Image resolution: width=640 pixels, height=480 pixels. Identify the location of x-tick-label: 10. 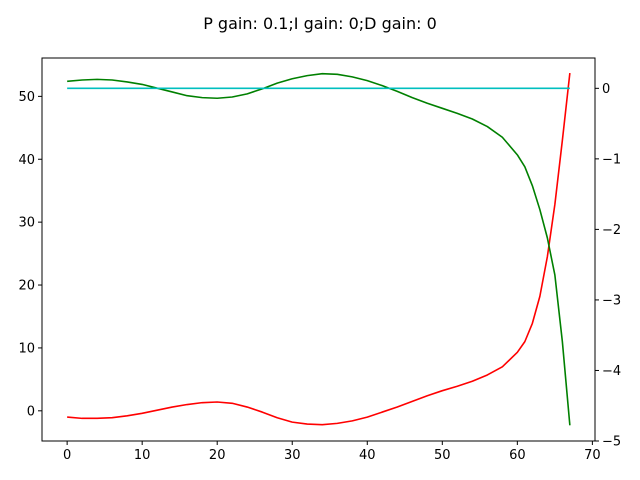
(142, 455).